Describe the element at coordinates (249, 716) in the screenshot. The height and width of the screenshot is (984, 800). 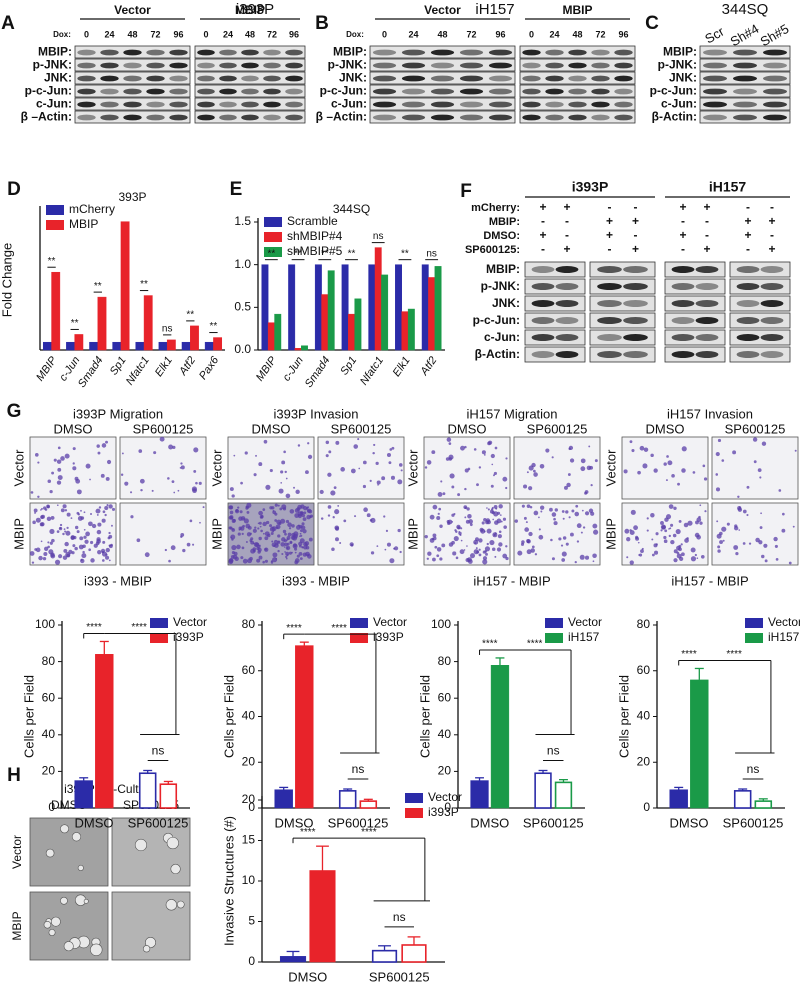
I see `y-tick-label: 40` at that location.